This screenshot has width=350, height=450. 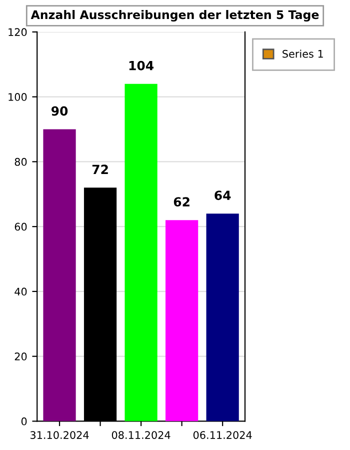 What do you see at coordinates (17, 97) in the screenshot?
I see `y-tick-label: 100` at bounding box center [17, 97].